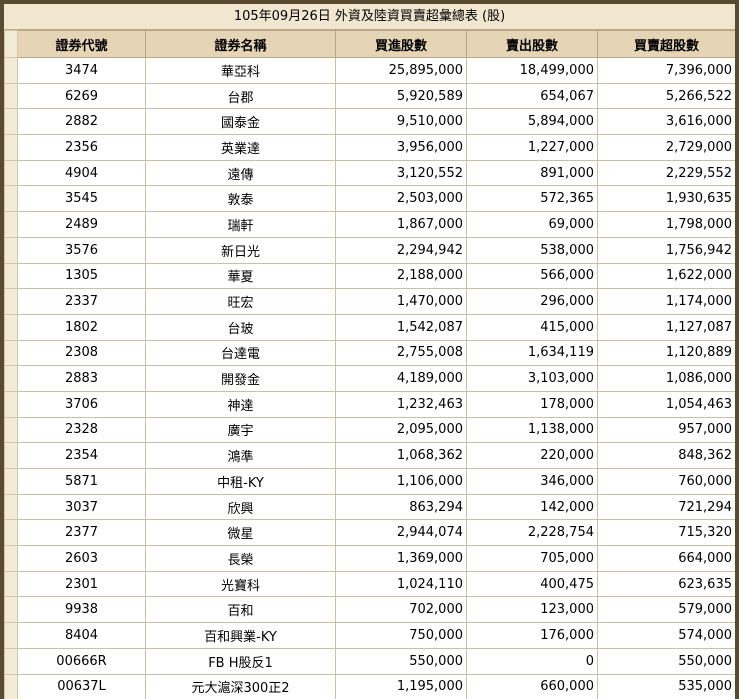 This screenshot has height=699, width=739. Describe the element at coordinates (401, 661) in the screenshot. I see `cell-buy: 550,000` at that location.